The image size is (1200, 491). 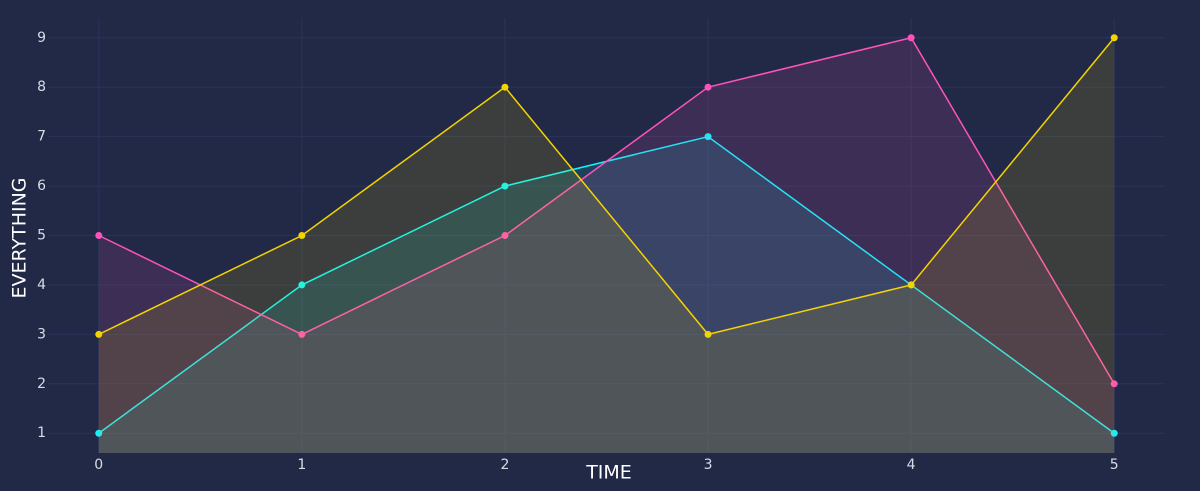 I want to click on y-tick-label: 4, so click(x=41, y=285).